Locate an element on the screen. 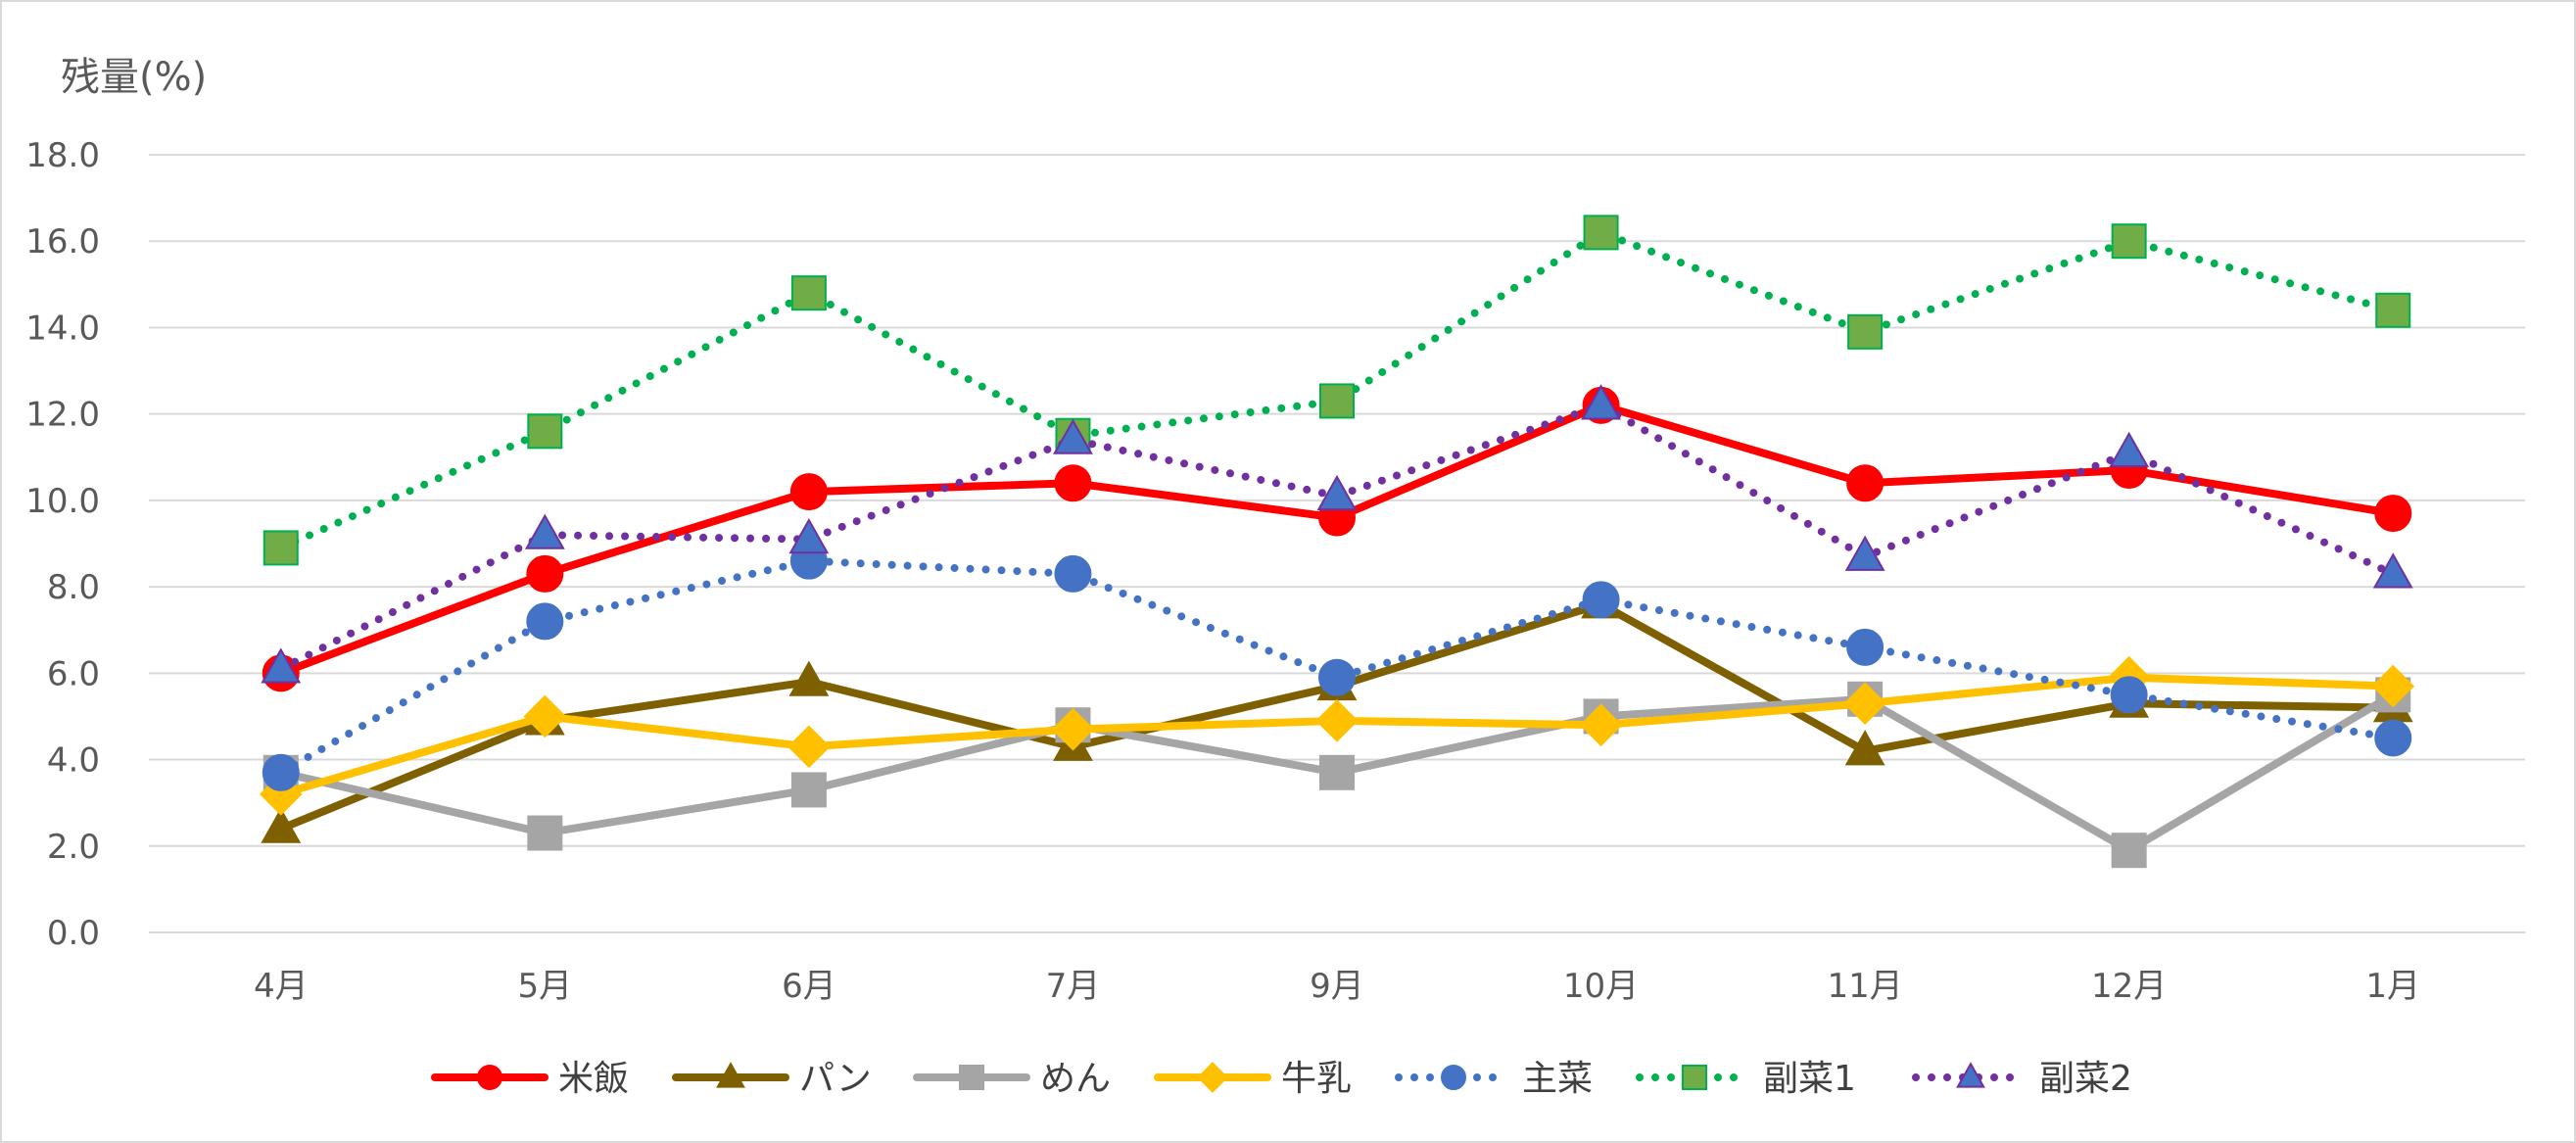 The image size is (2576, 1143). y-tick-label: 8.0 is located at coordinates (73, 587).